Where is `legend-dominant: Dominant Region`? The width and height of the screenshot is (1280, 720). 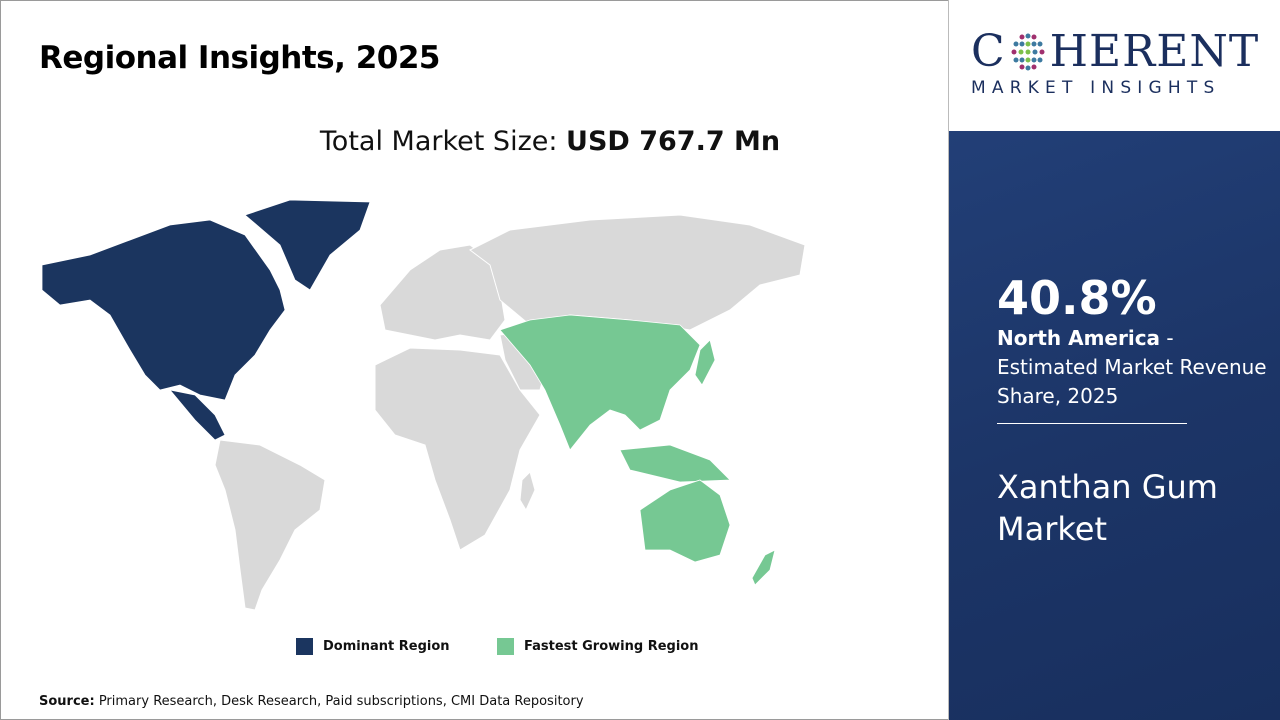
legend-dominant: Dominant Region is located at coordinates (373, 646).